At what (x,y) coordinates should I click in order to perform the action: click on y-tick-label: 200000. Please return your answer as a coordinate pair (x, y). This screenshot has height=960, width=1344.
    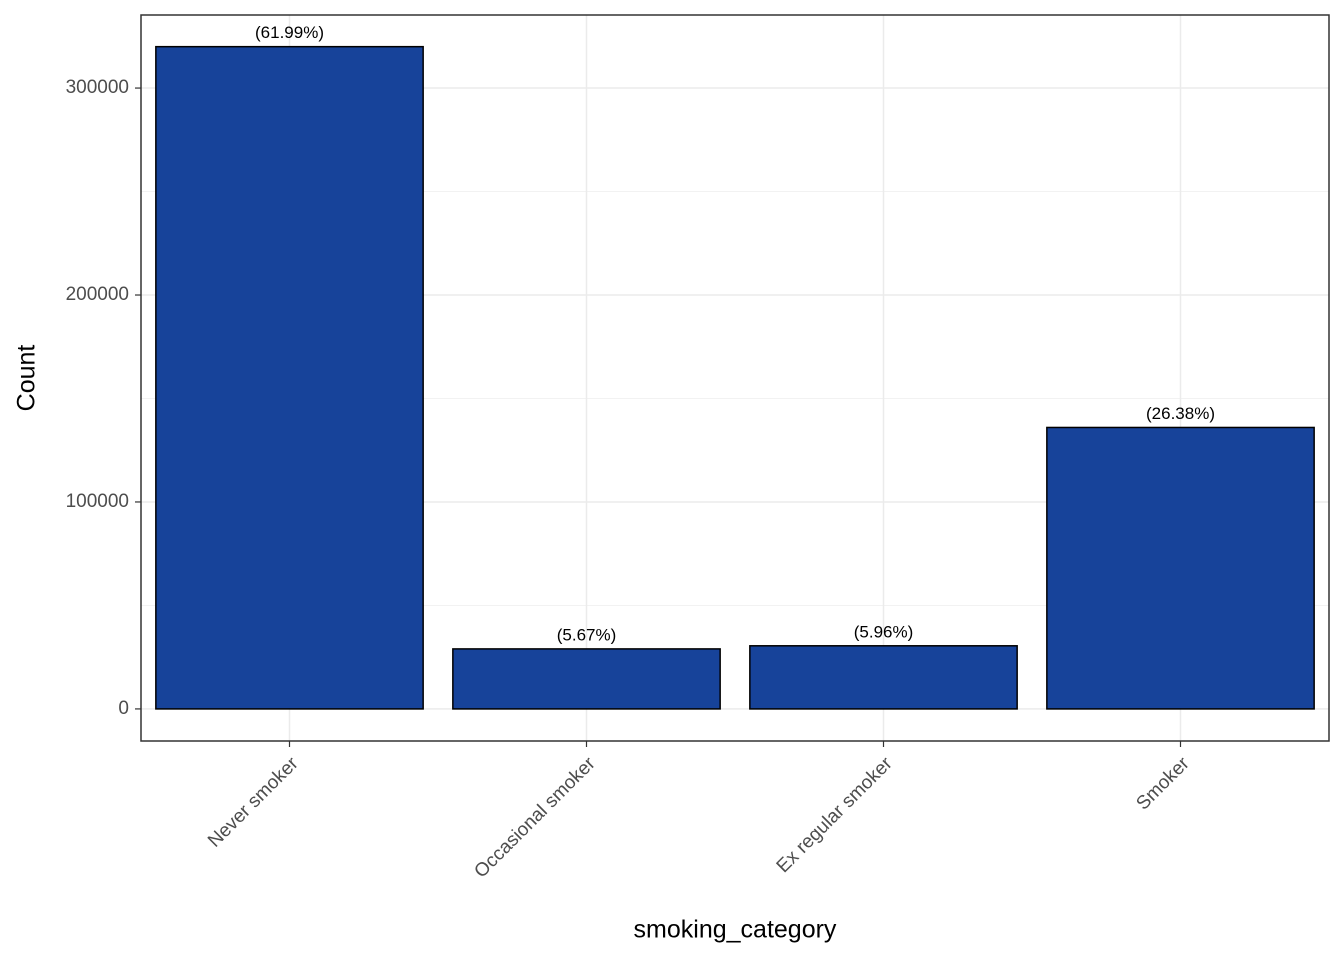
    Looking at the image, I should click on (97, 294).